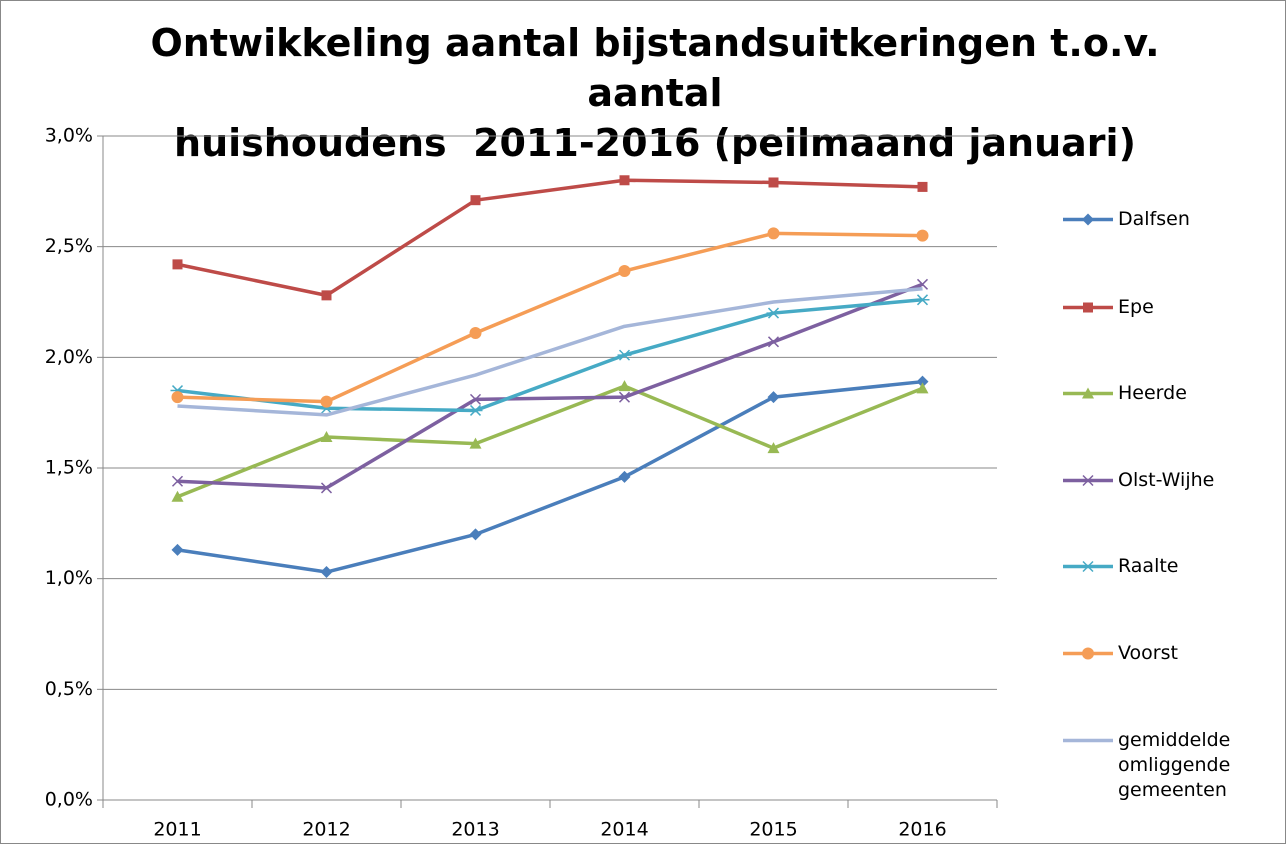  Describe the element at coordinates (69, 468) in the screenshot. I see `y-tick-label: 1,5%` at that location.